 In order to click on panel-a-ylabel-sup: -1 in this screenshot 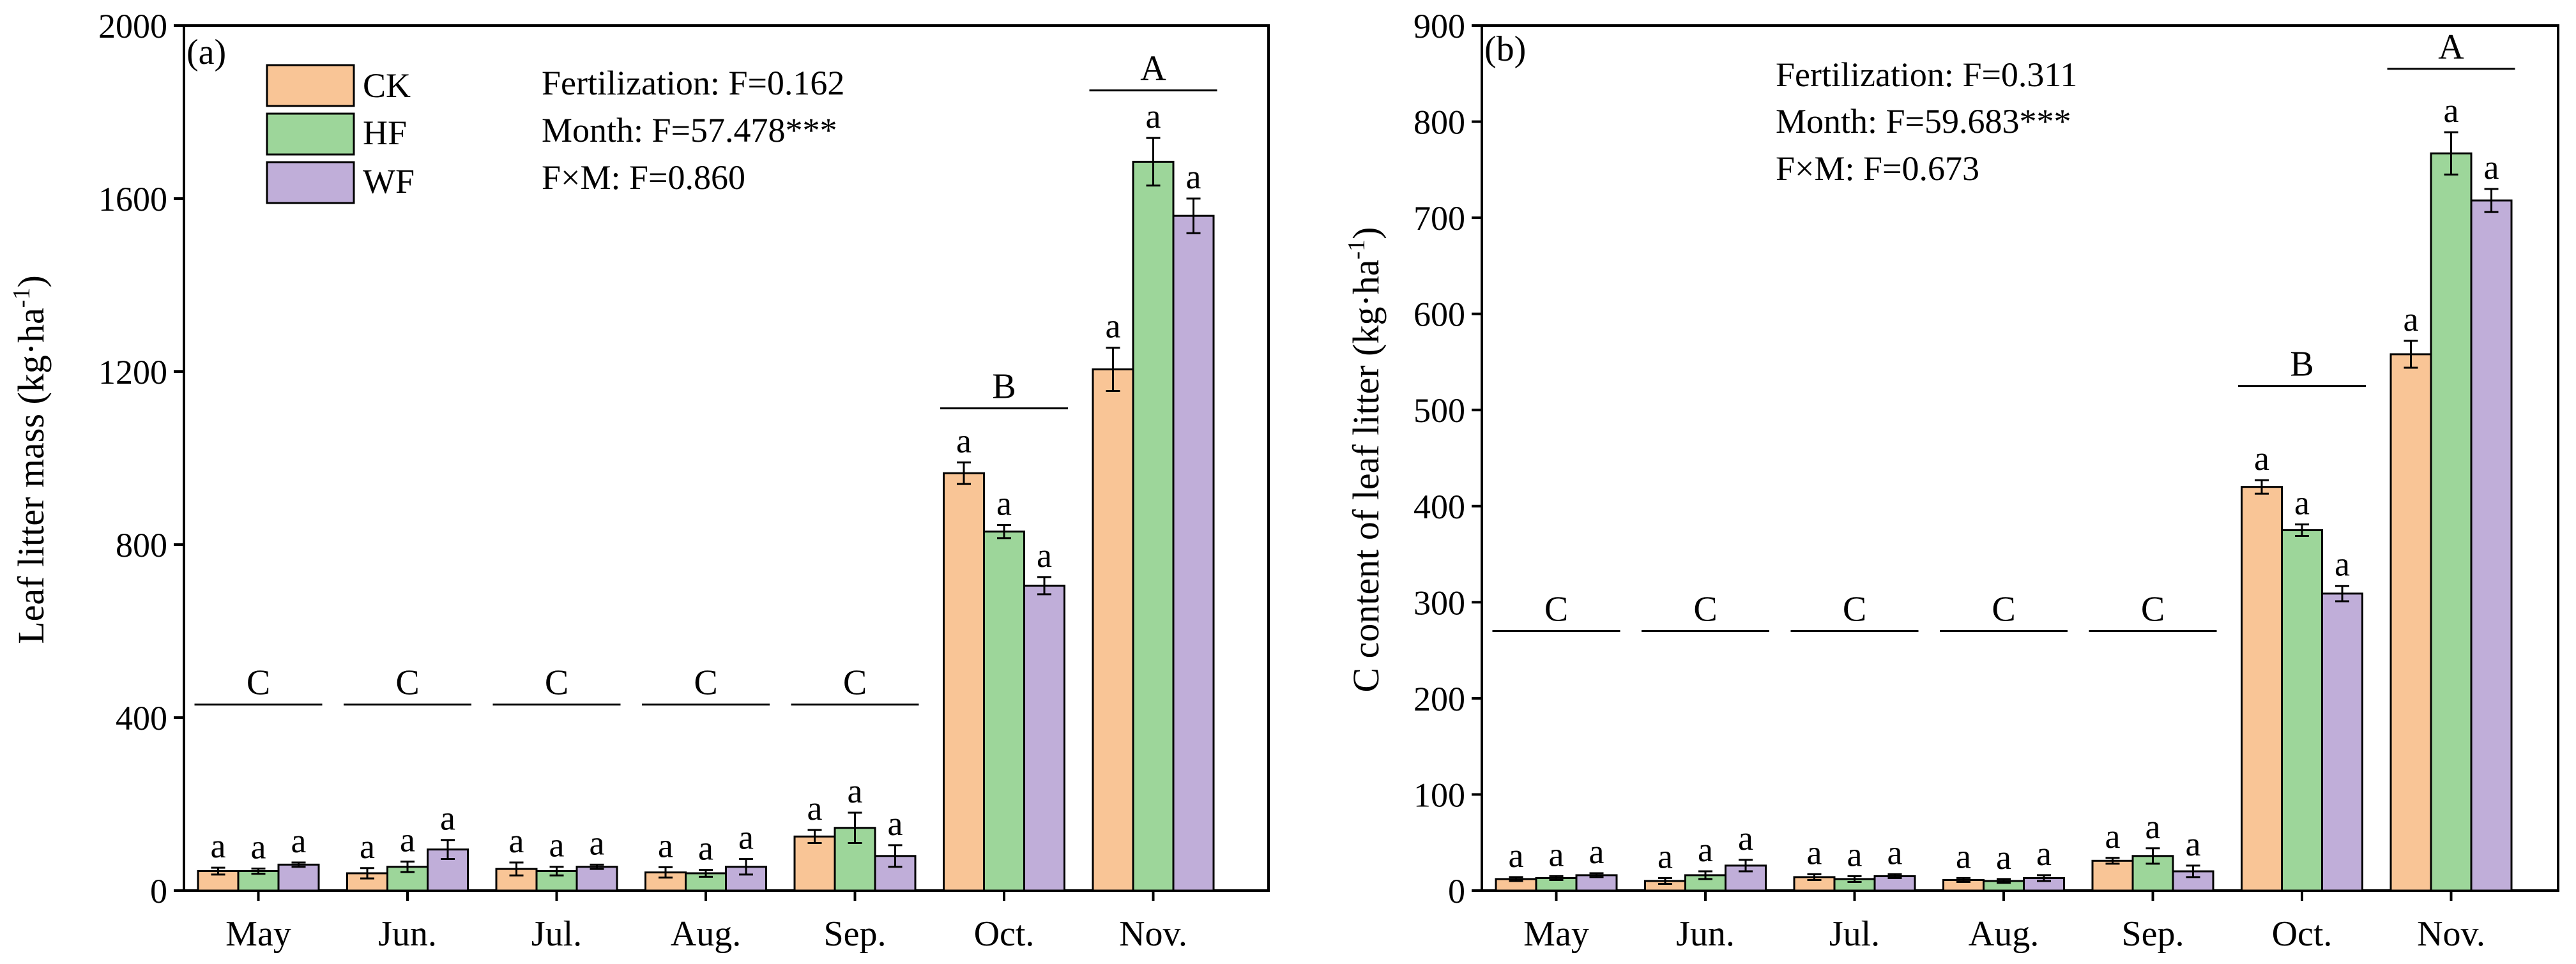, I will do `click(21, 298)`.